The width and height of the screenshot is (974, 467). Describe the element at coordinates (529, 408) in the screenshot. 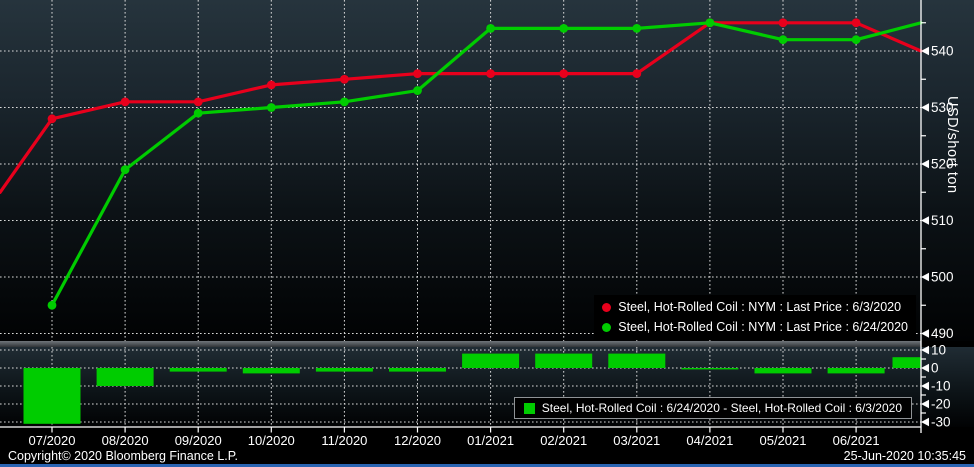

I see `diff-series-swatch-icon` at that location.